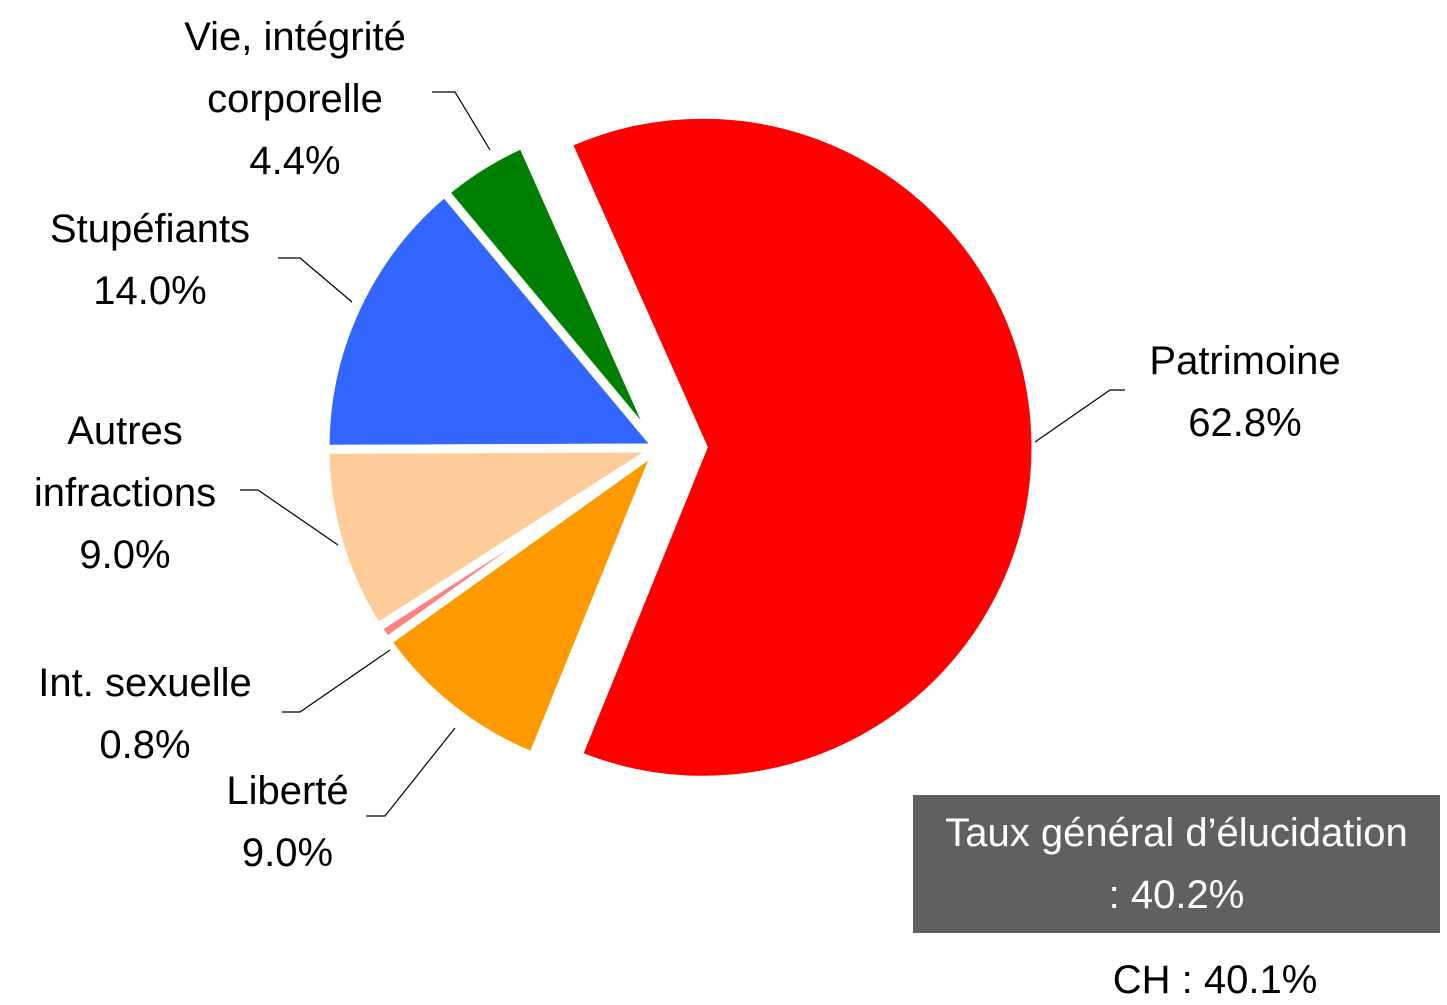 This screenshot has width=1447, height=1005. I want to click on slice-label: Autres infractions 9.0%, so click(125, 493).